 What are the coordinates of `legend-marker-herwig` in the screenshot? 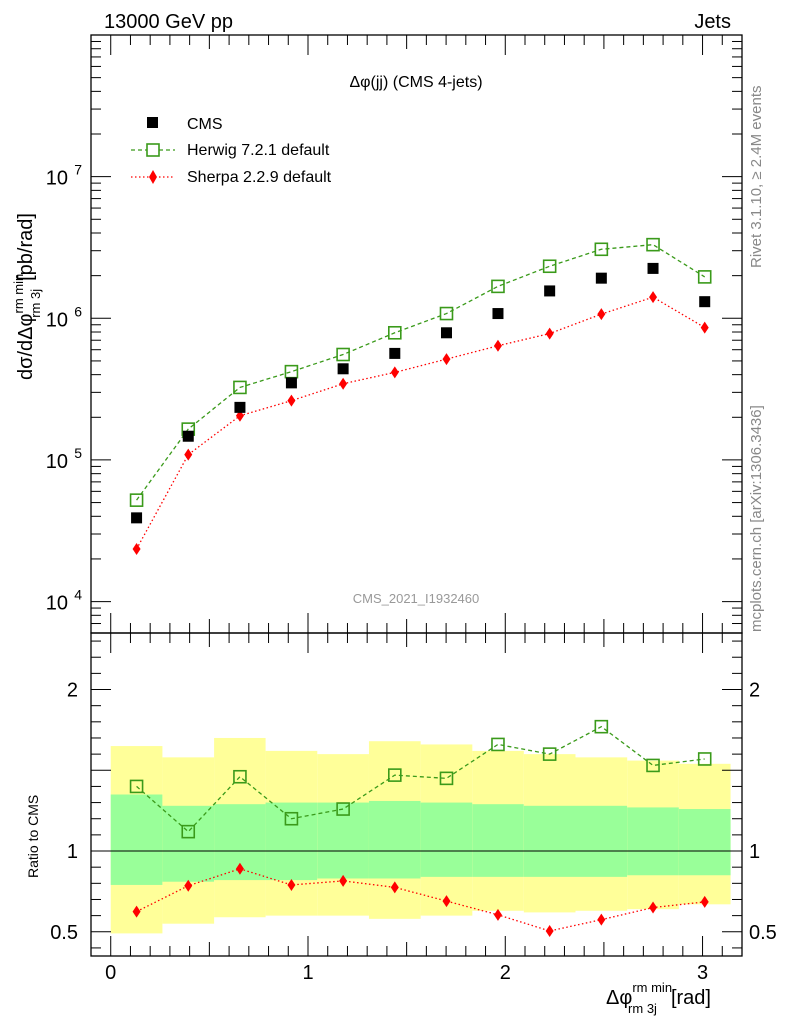 It's located at (153, 150).